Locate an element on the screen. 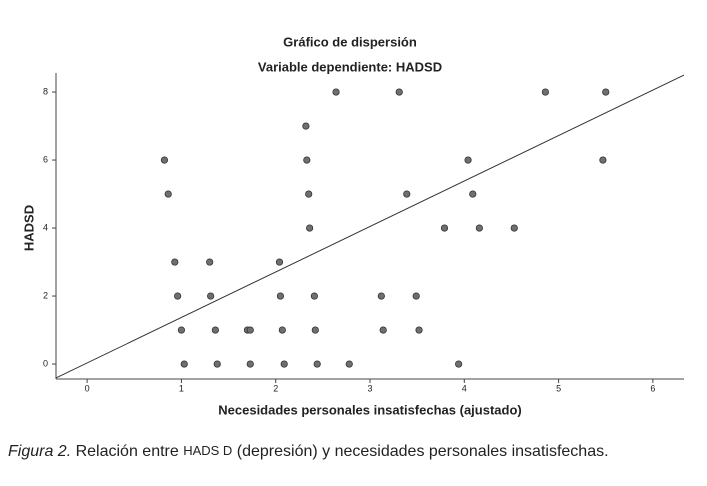 The width and height of the screenshot is (707, 486). y-tick-label: 2 is located at coordinates (45, 295).